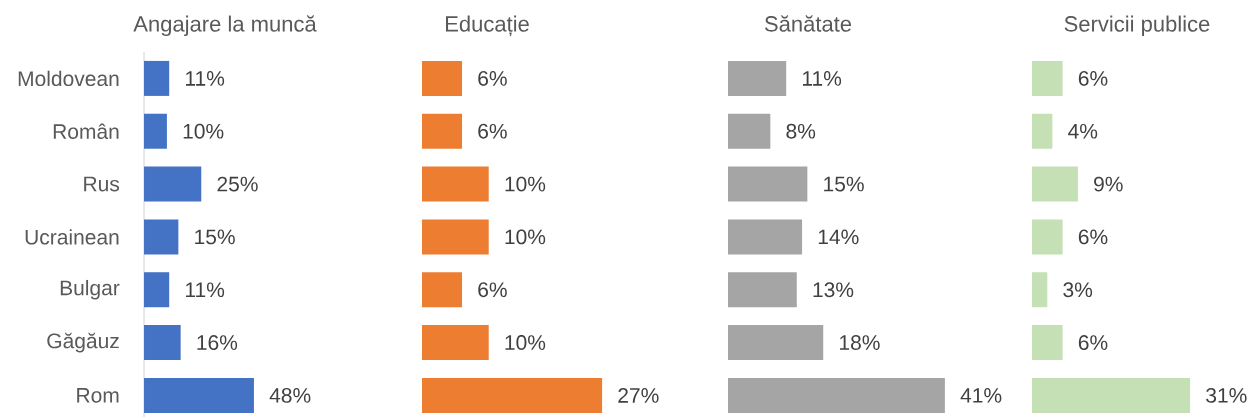 This screenshot has height=417, width=1256. Describe the element at coordinates (487, 26) in the screenshot. I see `chart-title: Educație` at that location.